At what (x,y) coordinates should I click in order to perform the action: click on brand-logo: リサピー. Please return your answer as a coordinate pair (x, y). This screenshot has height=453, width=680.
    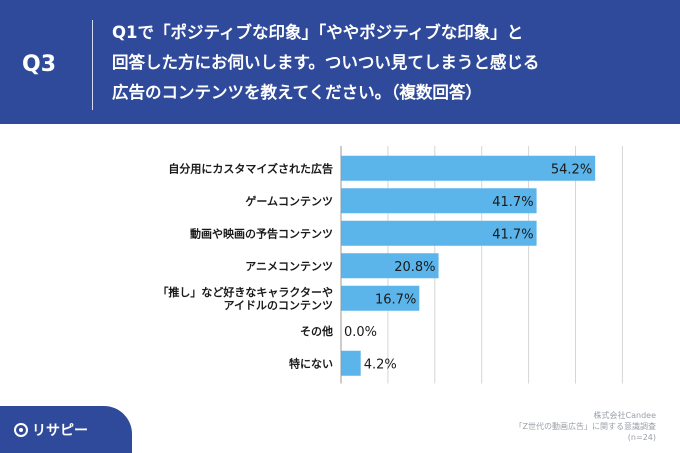
    Looking at the image, I should click on (66, 429).